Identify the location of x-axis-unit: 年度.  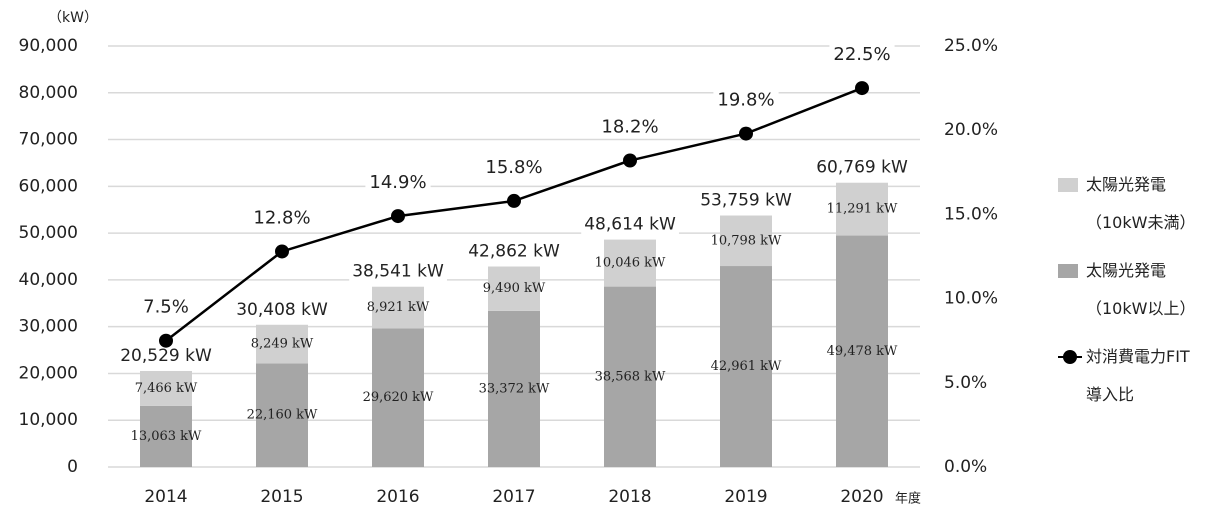
(908, 499).